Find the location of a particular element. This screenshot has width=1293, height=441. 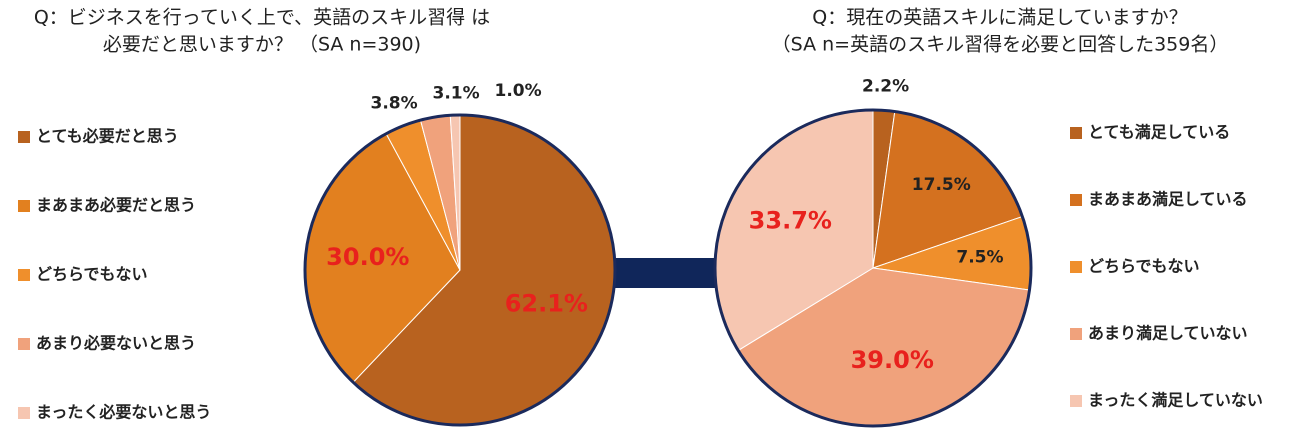

legend-label: まあまあ満足している is located at coordinates (1168, 199).